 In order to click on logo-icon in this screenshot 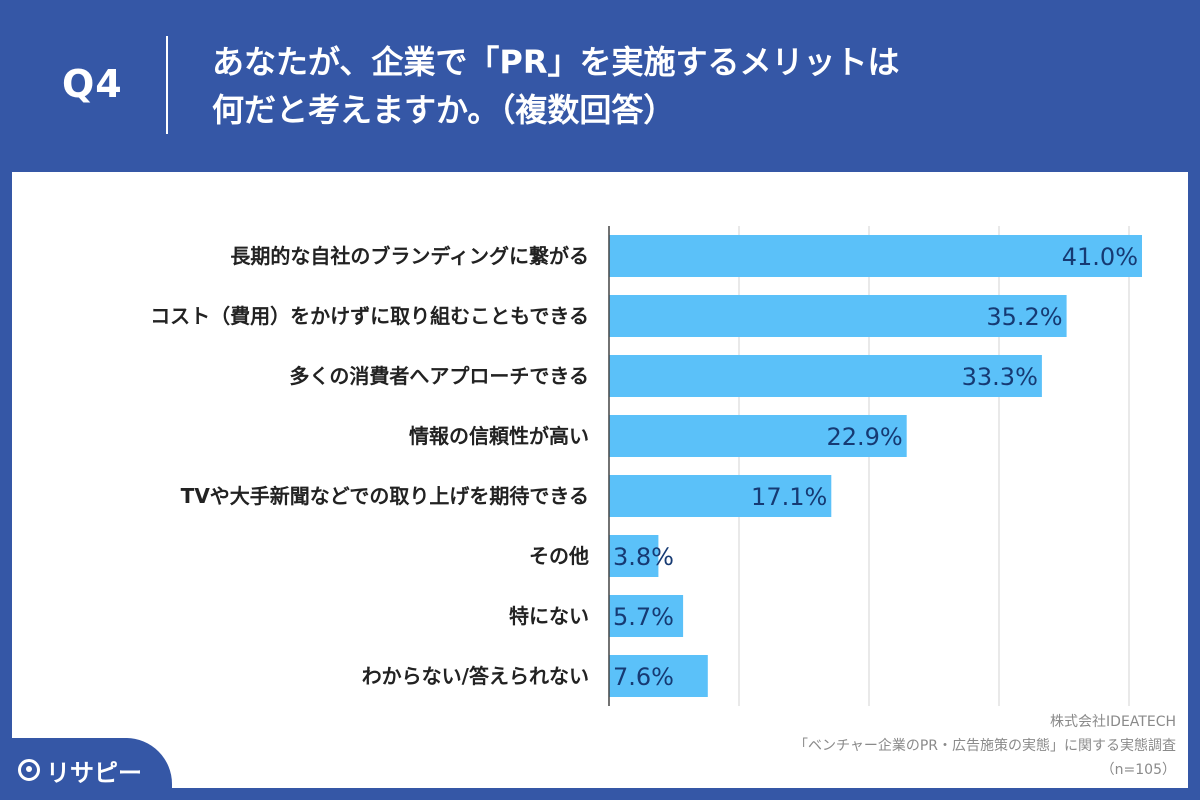, I will do `click(29, 770)`.